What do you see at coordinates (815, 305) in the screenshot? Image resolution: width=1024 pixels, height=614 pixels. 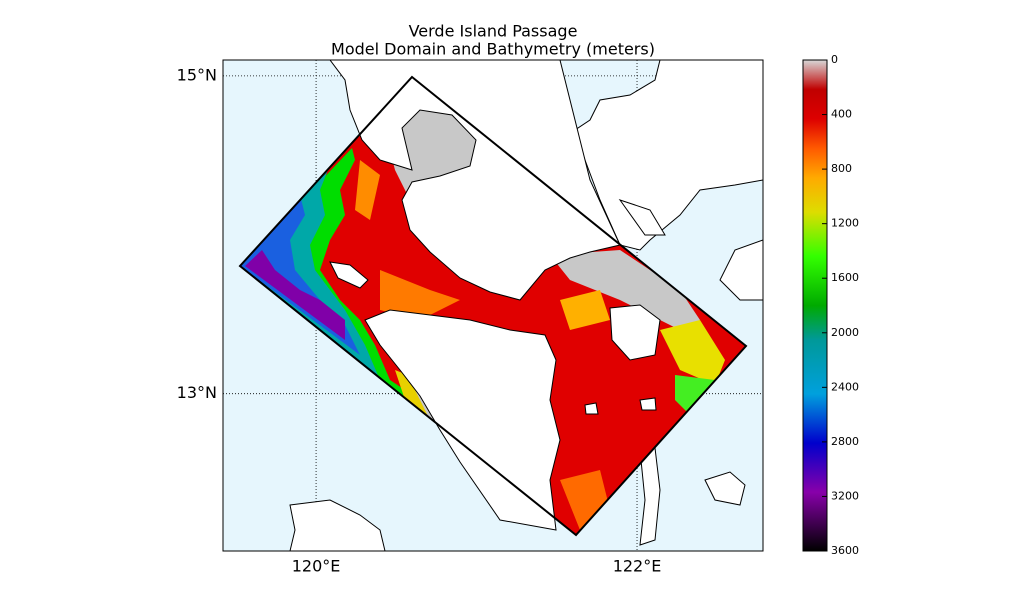 I see `colorbar` at bounding box center [815, 305].